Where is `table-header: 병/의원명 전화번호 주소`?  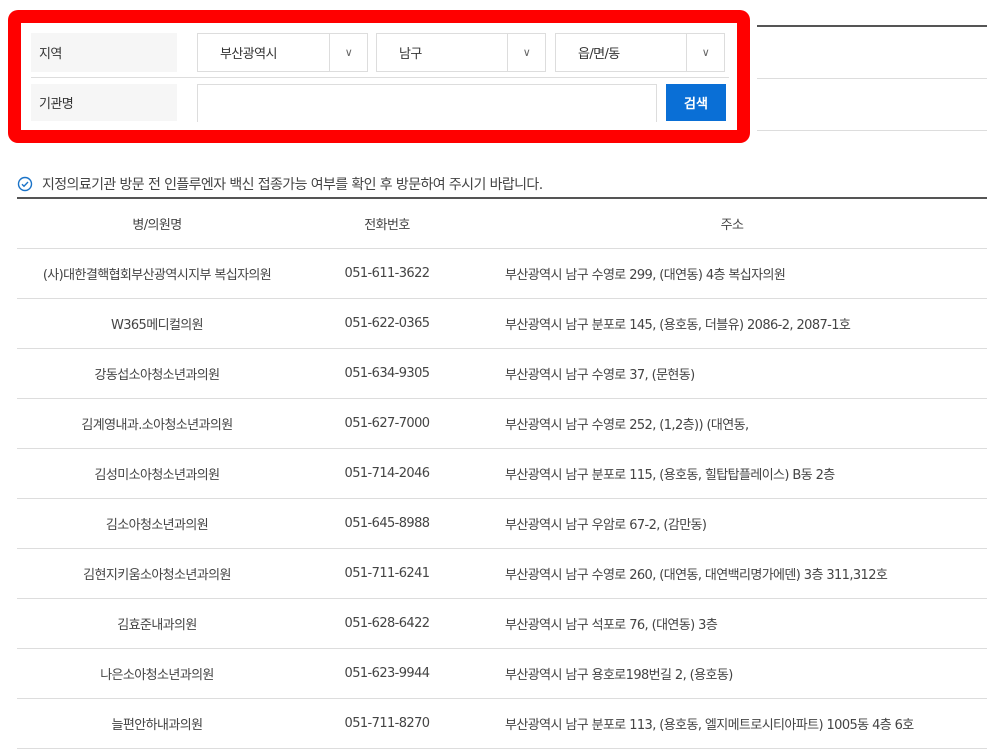
table-header: 병/의원명 전화번호 주소 is located at coordinates (502, 223).